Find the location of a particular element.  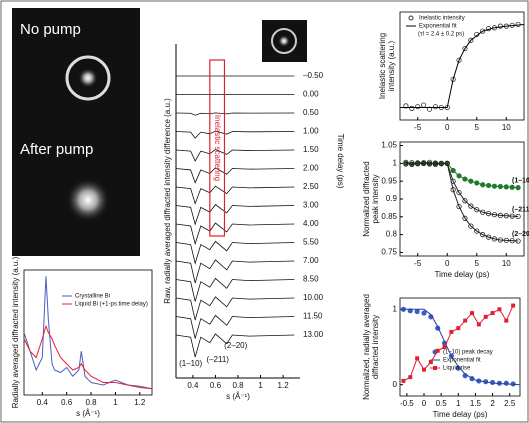

y-axis-label: diffracted intensity is located at coordinates (375, 347).